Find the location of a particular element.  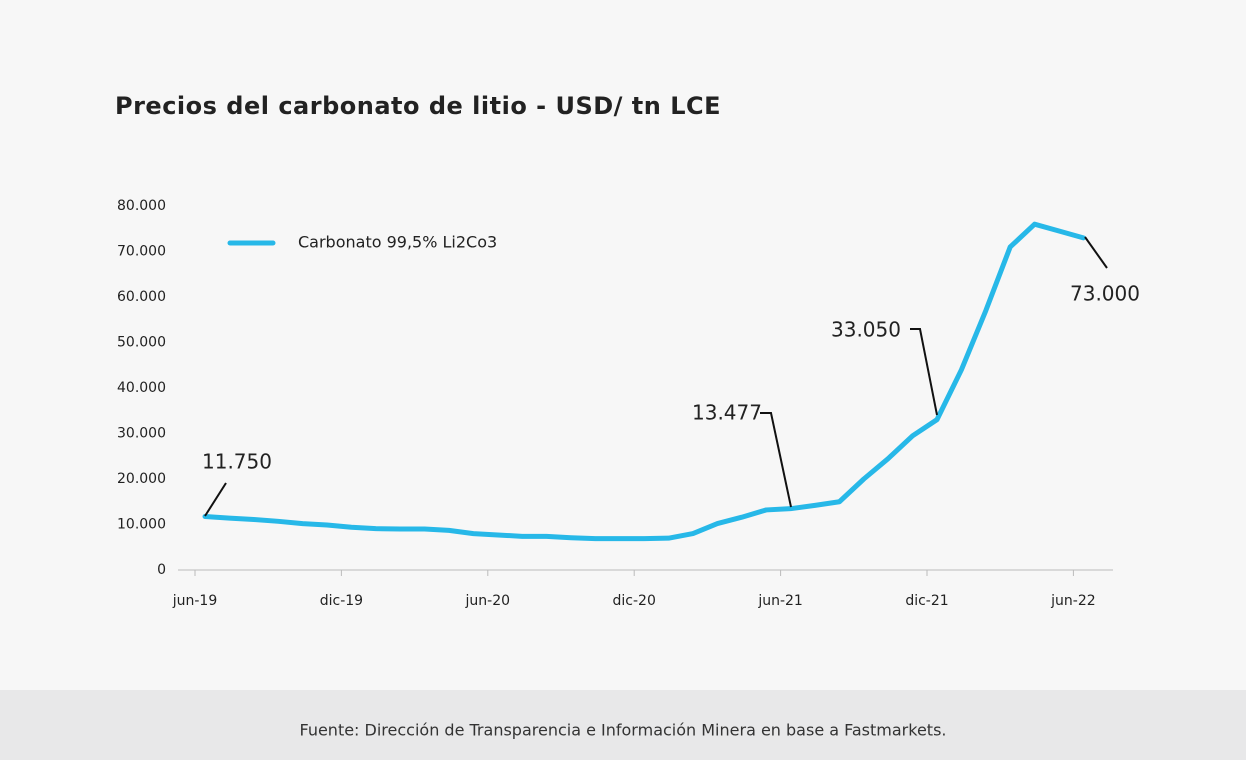

y-tick-label: 70.000 is located at coordinates (141, 252).